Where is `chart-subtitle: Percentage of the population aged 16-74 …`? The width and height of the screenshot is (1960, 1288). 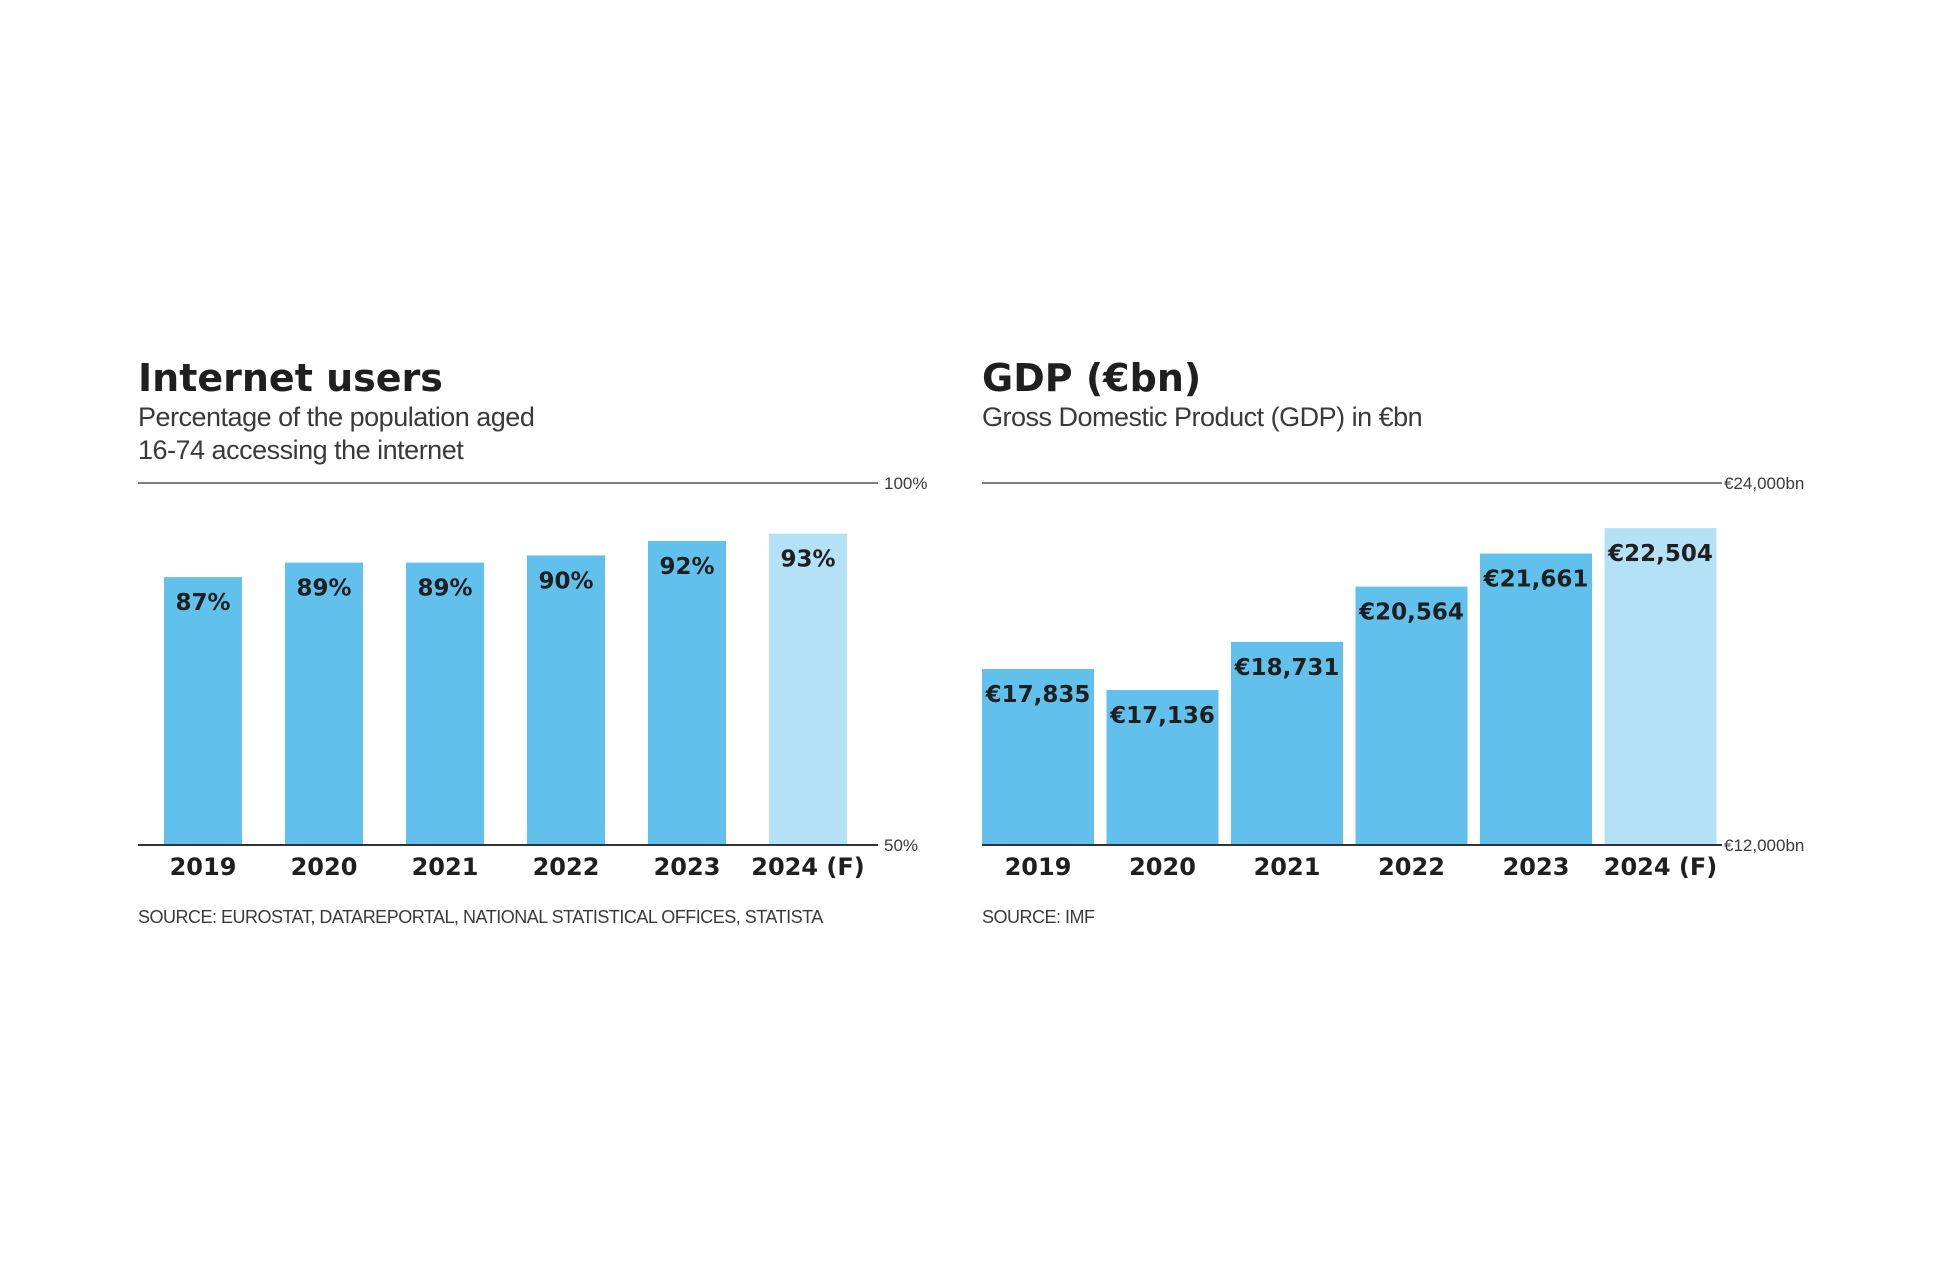
chart-subtitle: Percentage of the population aged 16-74 … is located at coordinates (336, 433).